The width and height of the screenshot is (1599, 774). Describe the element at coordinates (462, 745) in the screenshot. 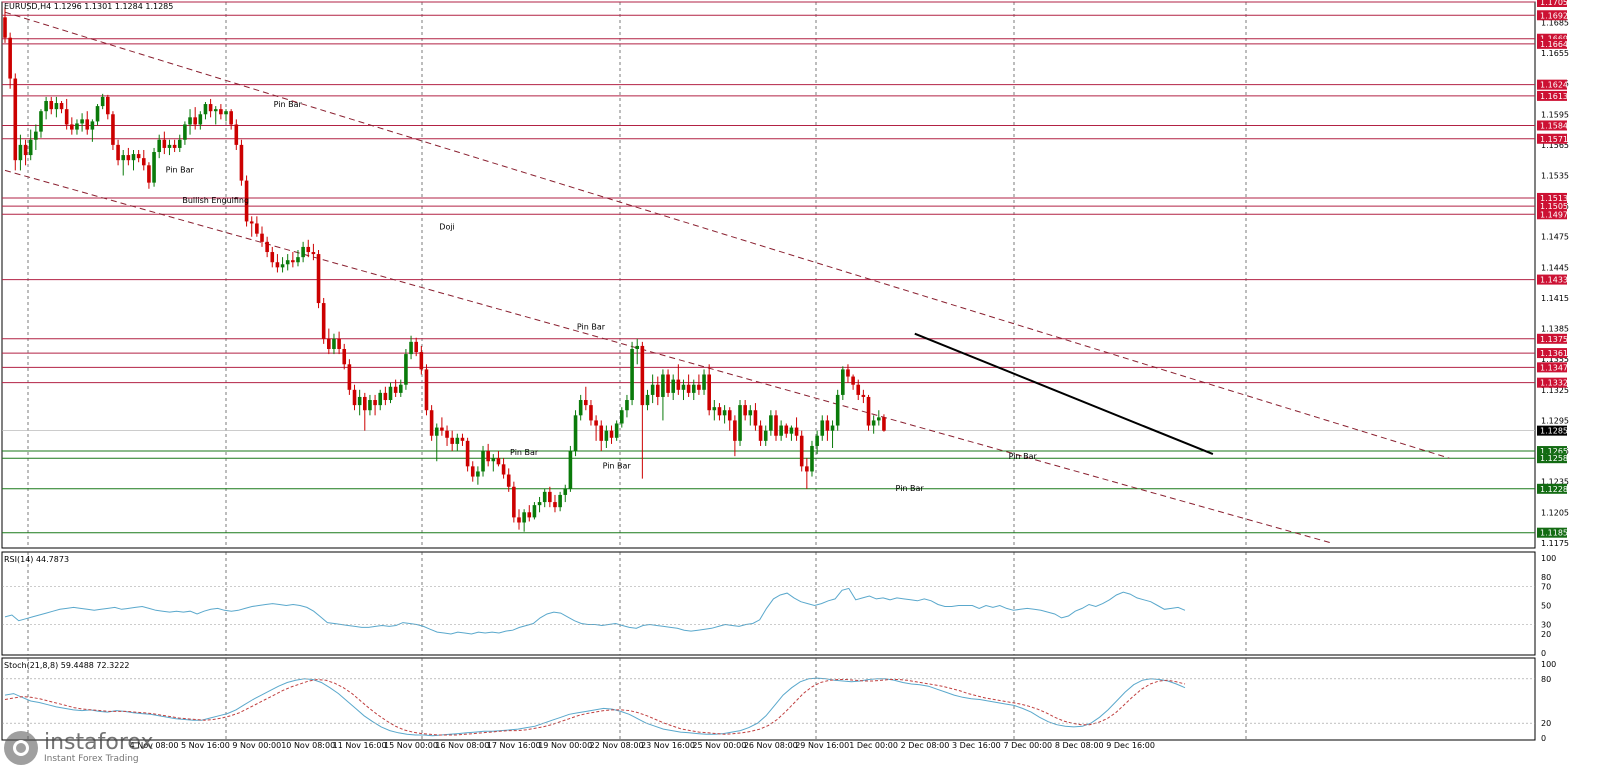

I see `x-tick-label: 16 Nov 08:00` at that location.